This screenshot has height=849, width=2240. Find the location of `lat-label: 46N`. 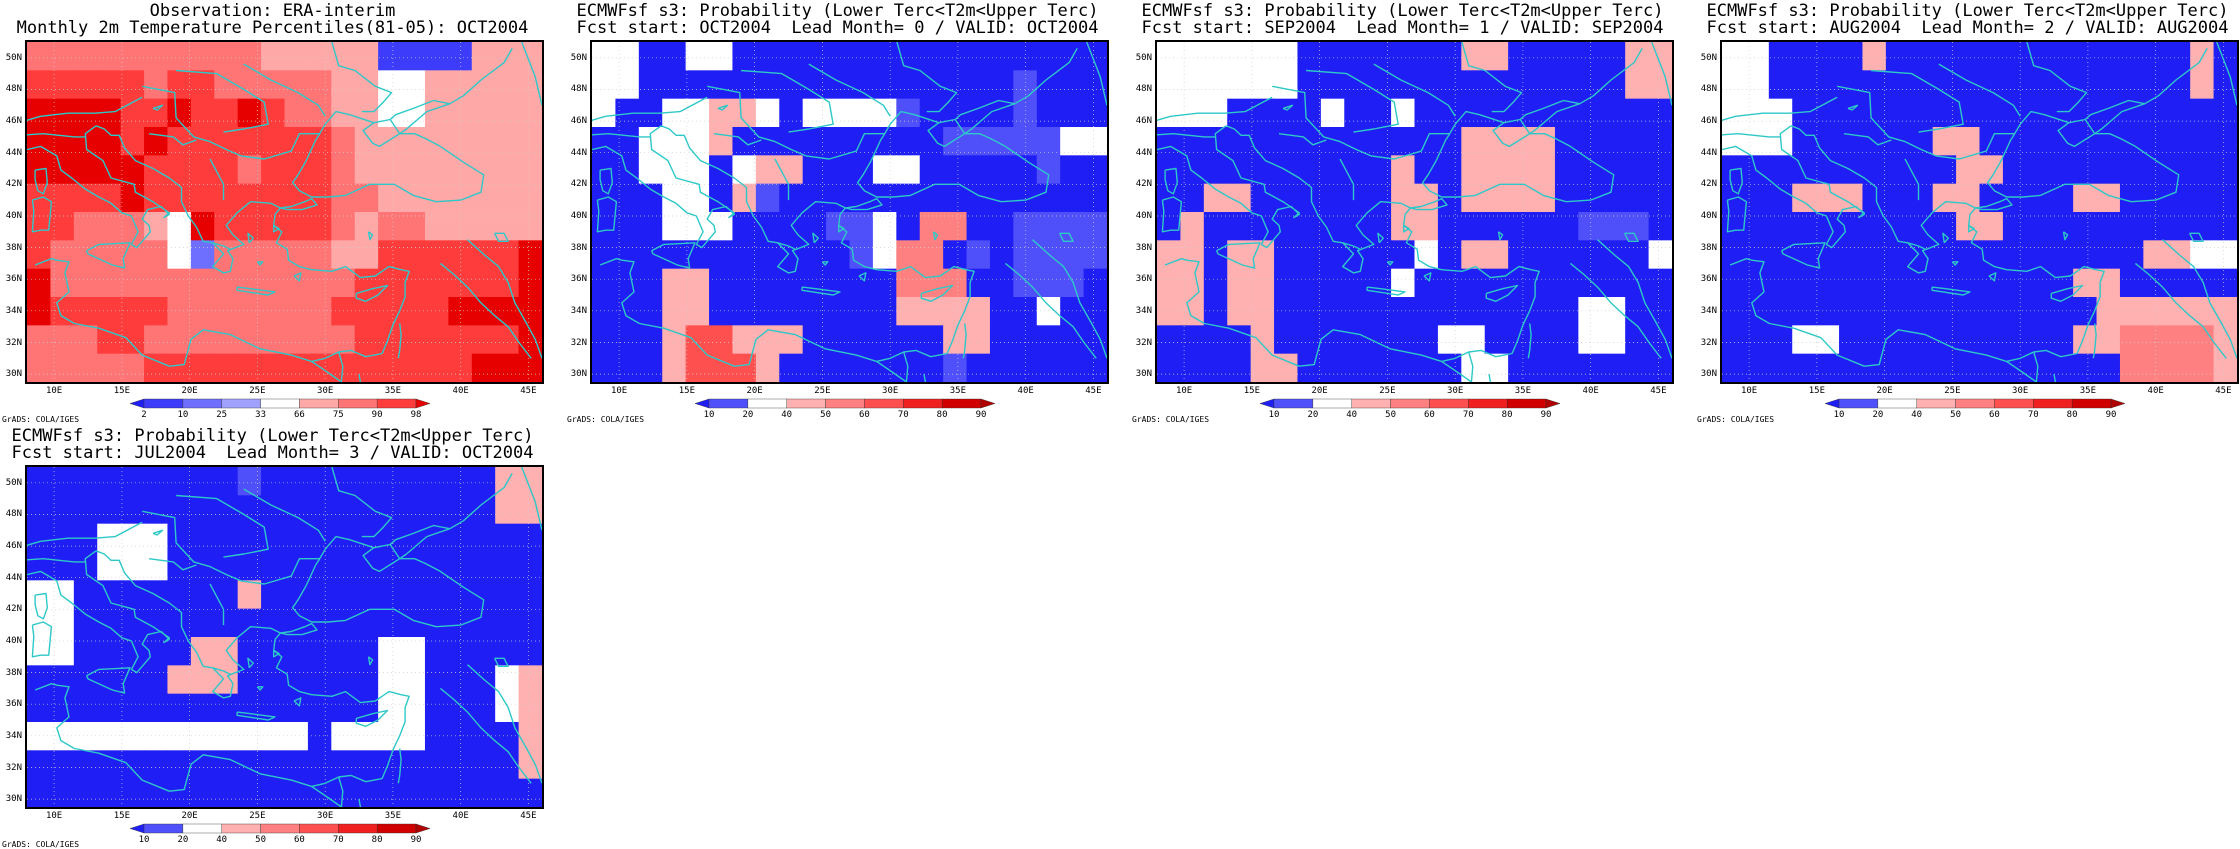

lat-label: 46N is located at coordinates (578, 121).